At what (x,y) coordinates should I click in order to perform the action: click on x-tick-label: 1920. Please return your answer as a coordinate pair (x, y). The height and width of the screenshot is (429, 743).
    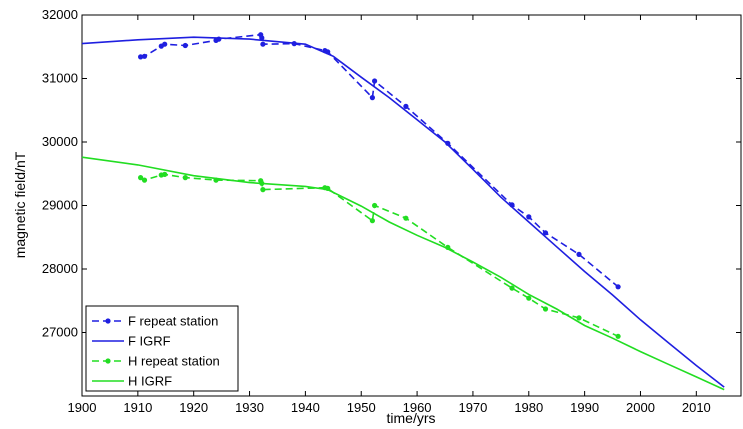
    Looking at the image, I should click on (193, 407).